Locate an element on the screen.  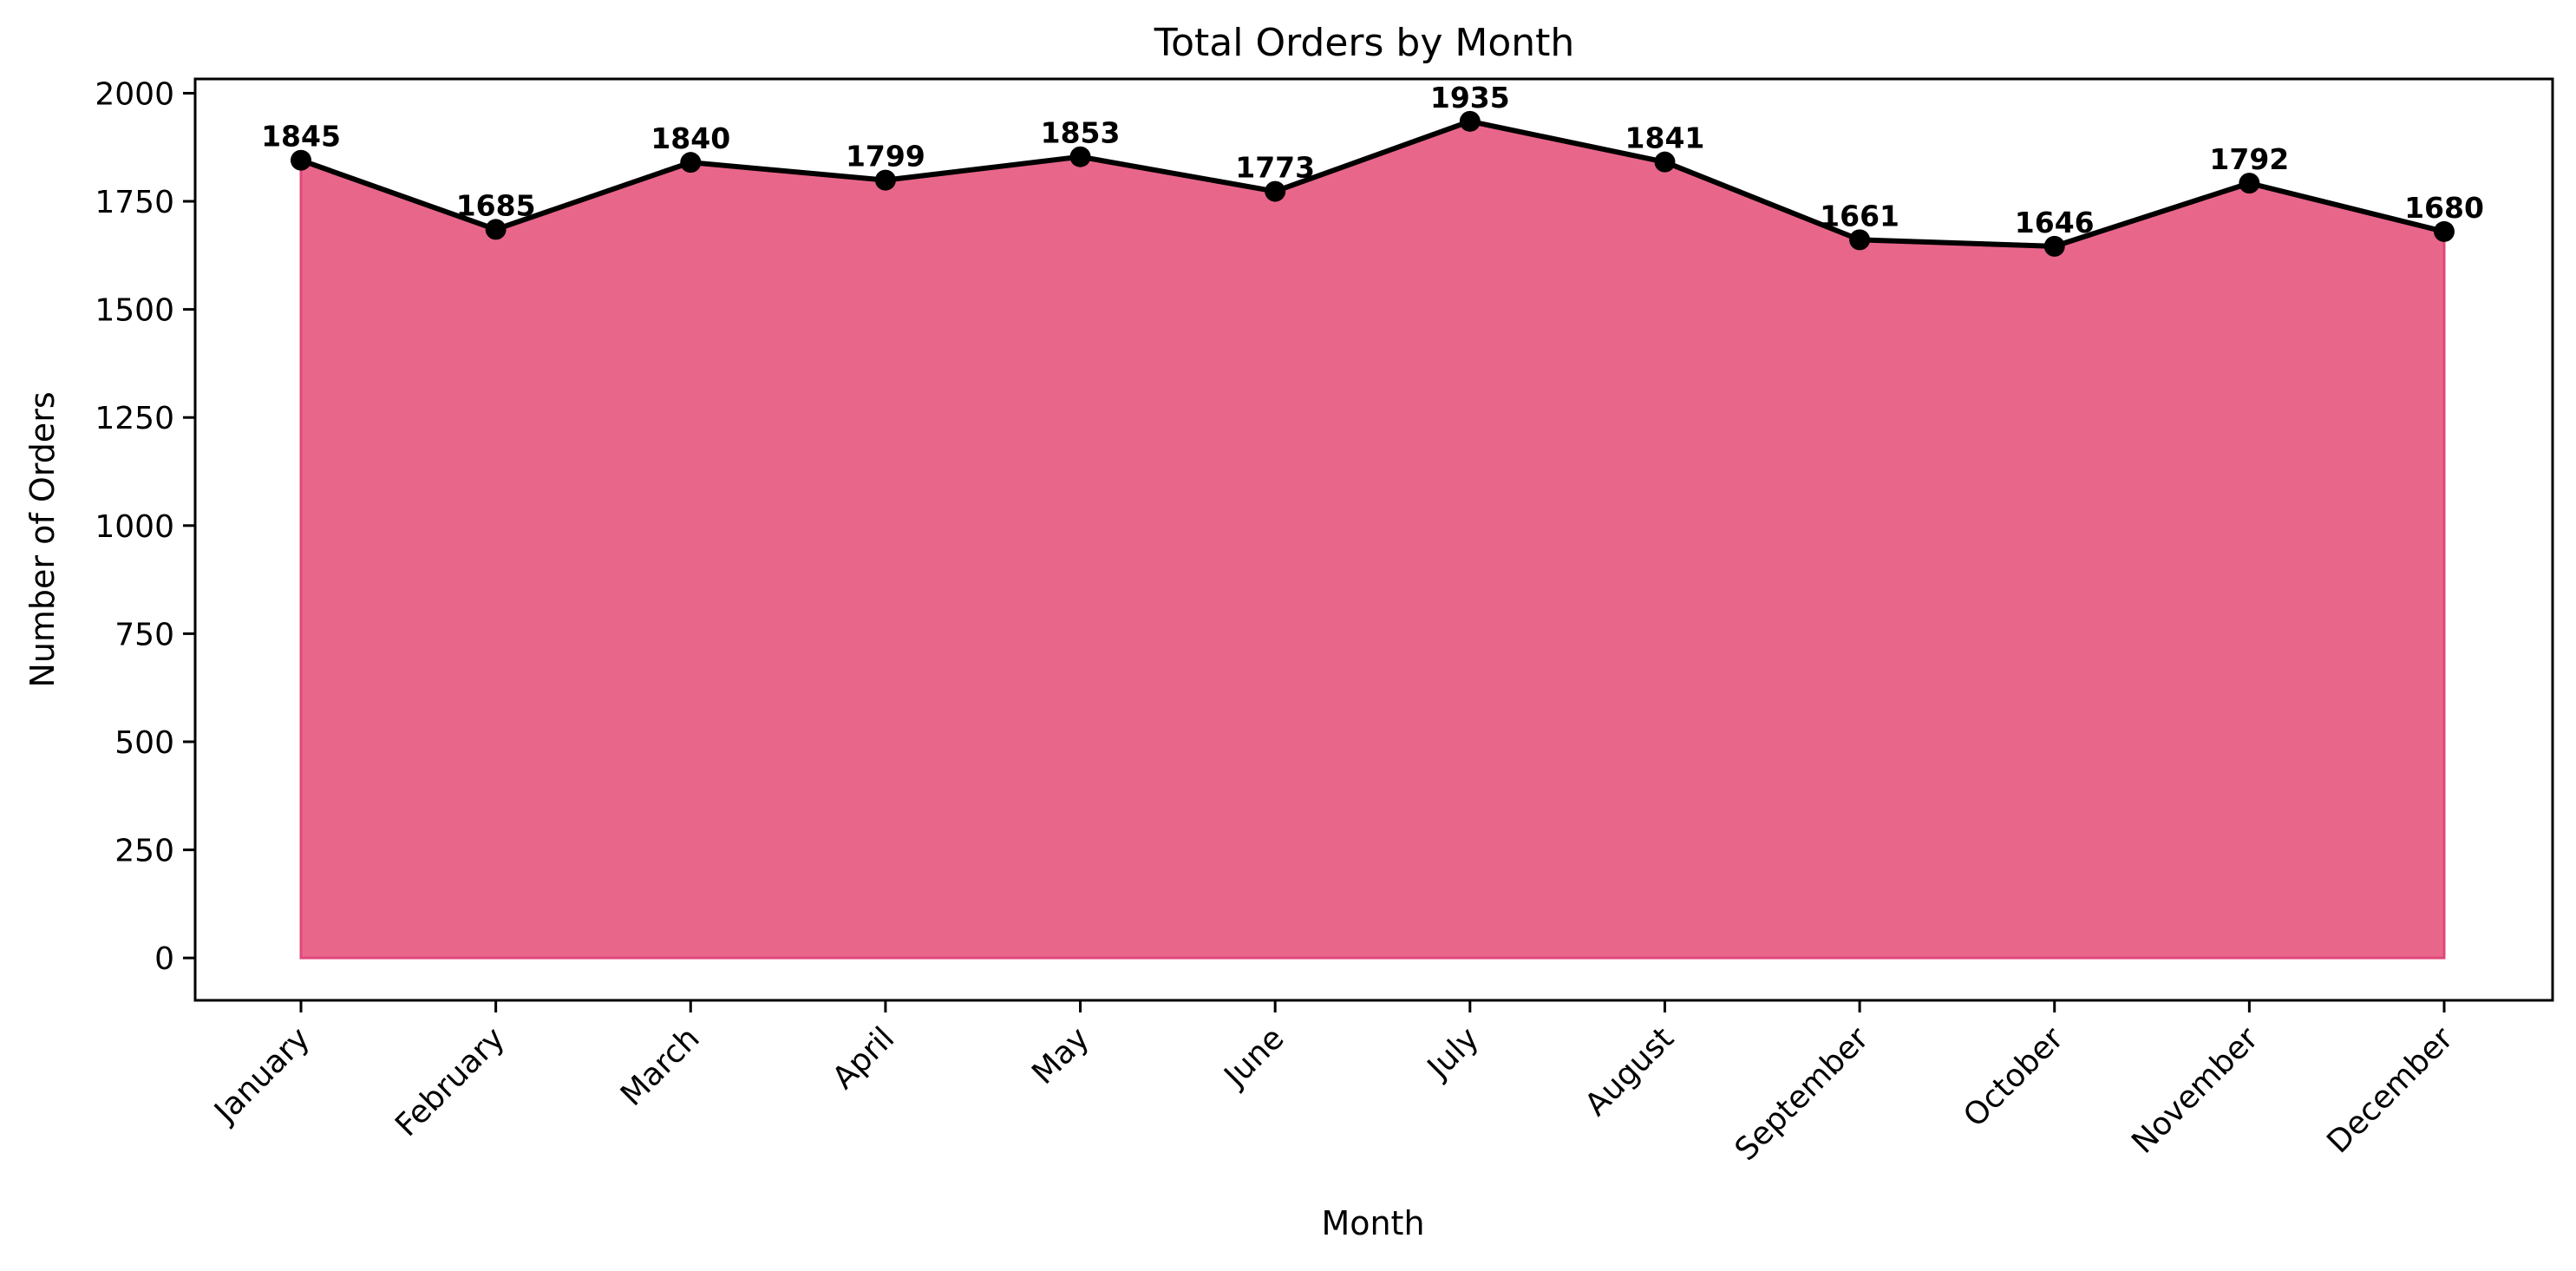
data-point-july is located at coordinates (1470, 121).